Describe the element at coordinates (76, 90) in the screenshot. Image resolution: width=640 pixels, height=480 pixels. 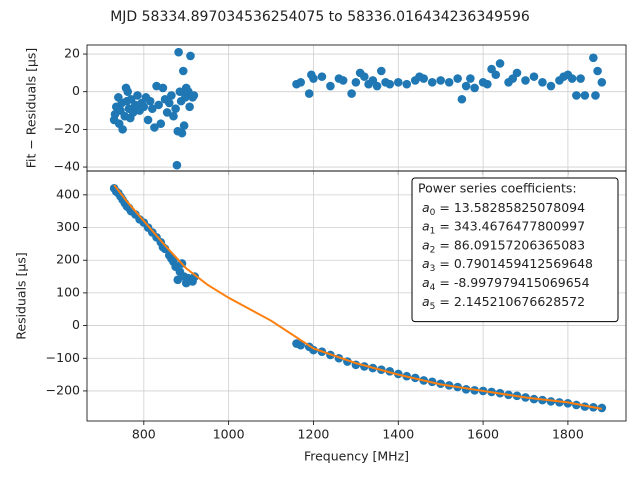
I see `y-tick-label: 0` at that location.